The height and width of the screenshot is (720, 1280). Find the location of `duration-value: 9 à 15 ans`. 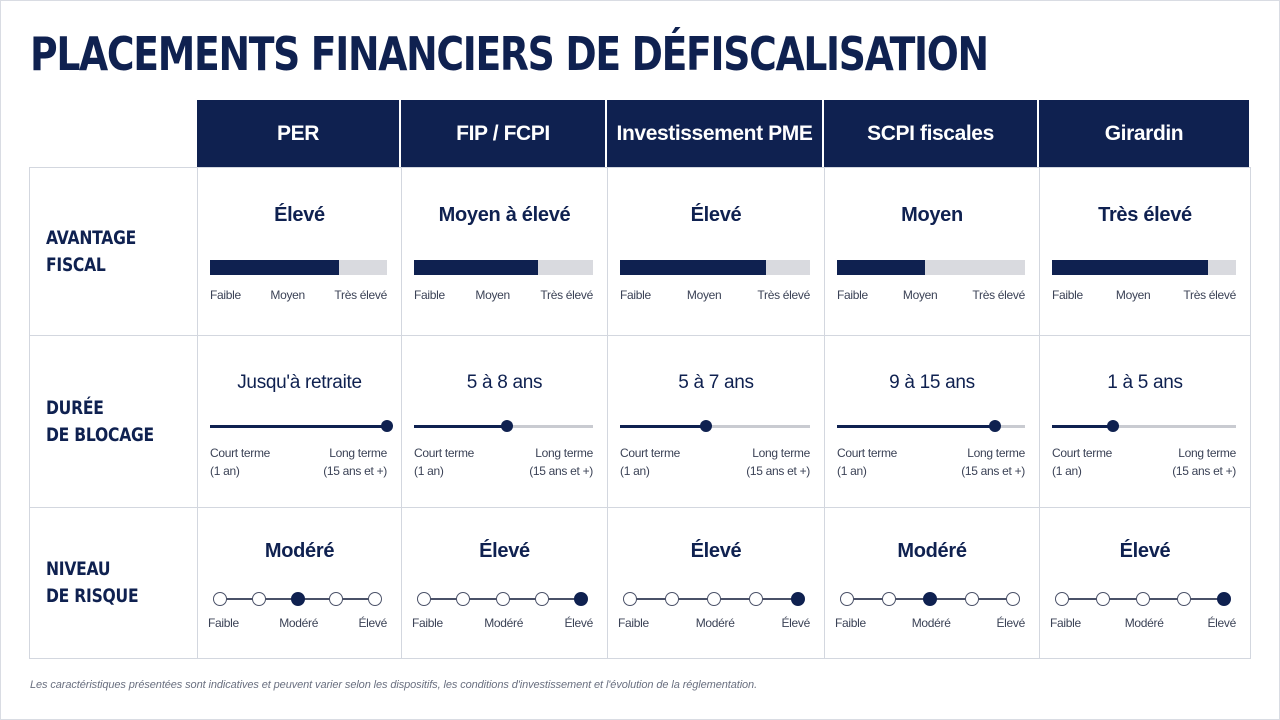

duration-value: 9 à 15 ans is located at coordinates (932, 382).